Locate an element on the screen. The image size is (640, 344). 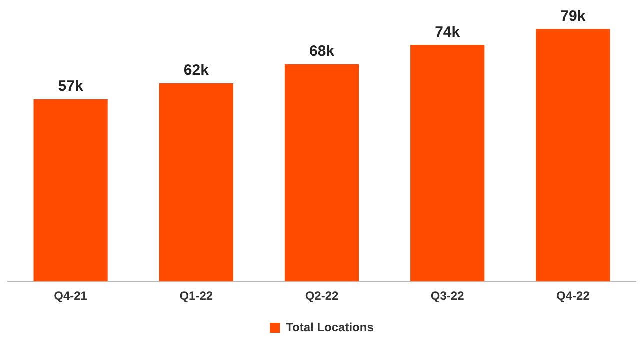
x-tick-label: Q1-22 is located at coordinates (197, 296).